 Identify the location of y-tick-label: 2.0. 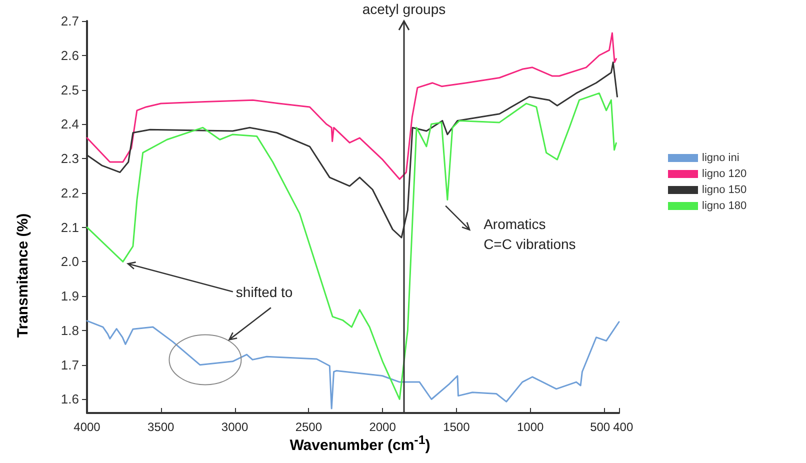
(69, 262).